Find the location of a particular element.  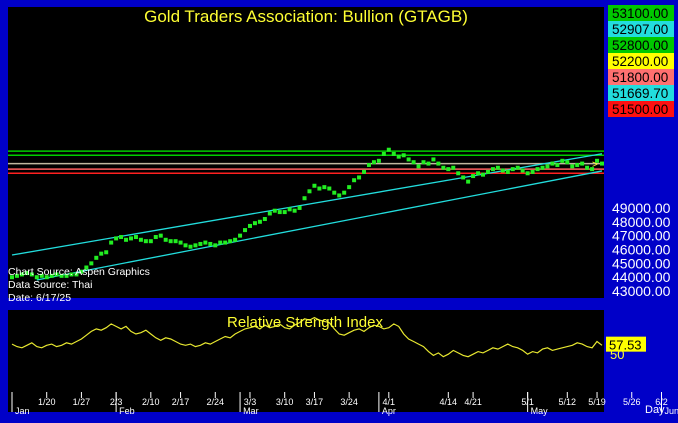

price-tick-label: 47000.00 is located at coordinates (641, 236).